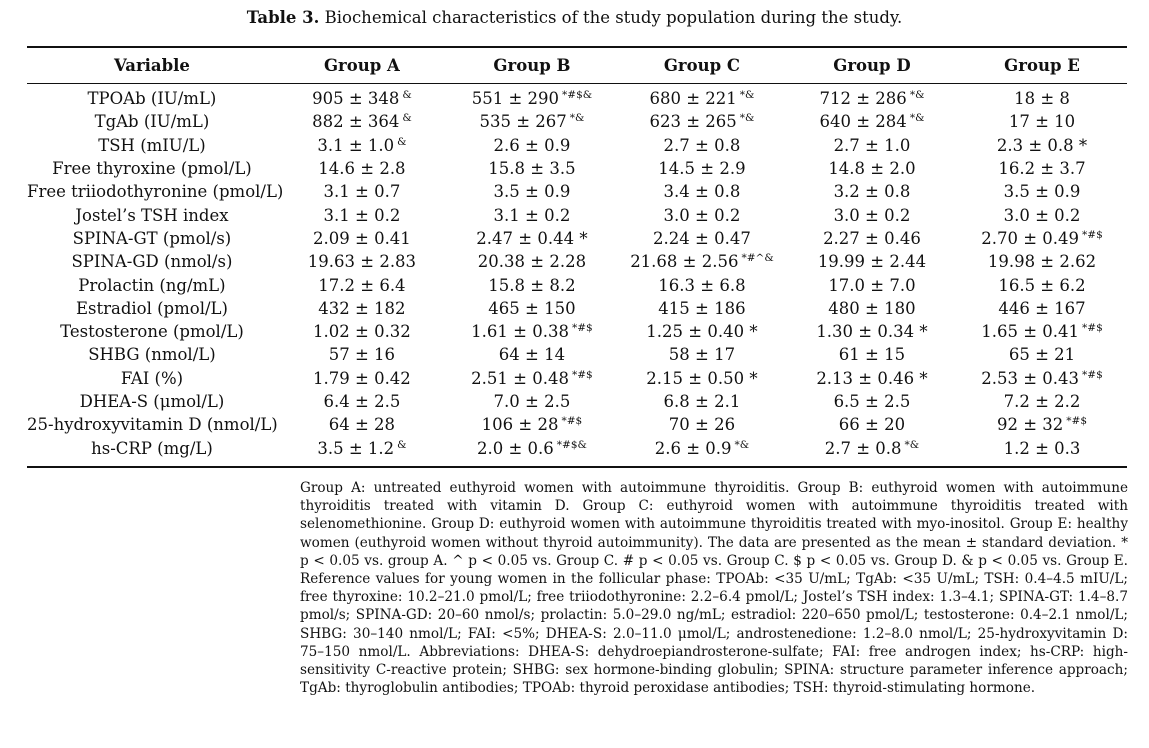  What do you see at coordinates (532, 285) in the screenshot?
I see `cell-value: 15.8 ± 8.2` at bounding box center [532, 285].